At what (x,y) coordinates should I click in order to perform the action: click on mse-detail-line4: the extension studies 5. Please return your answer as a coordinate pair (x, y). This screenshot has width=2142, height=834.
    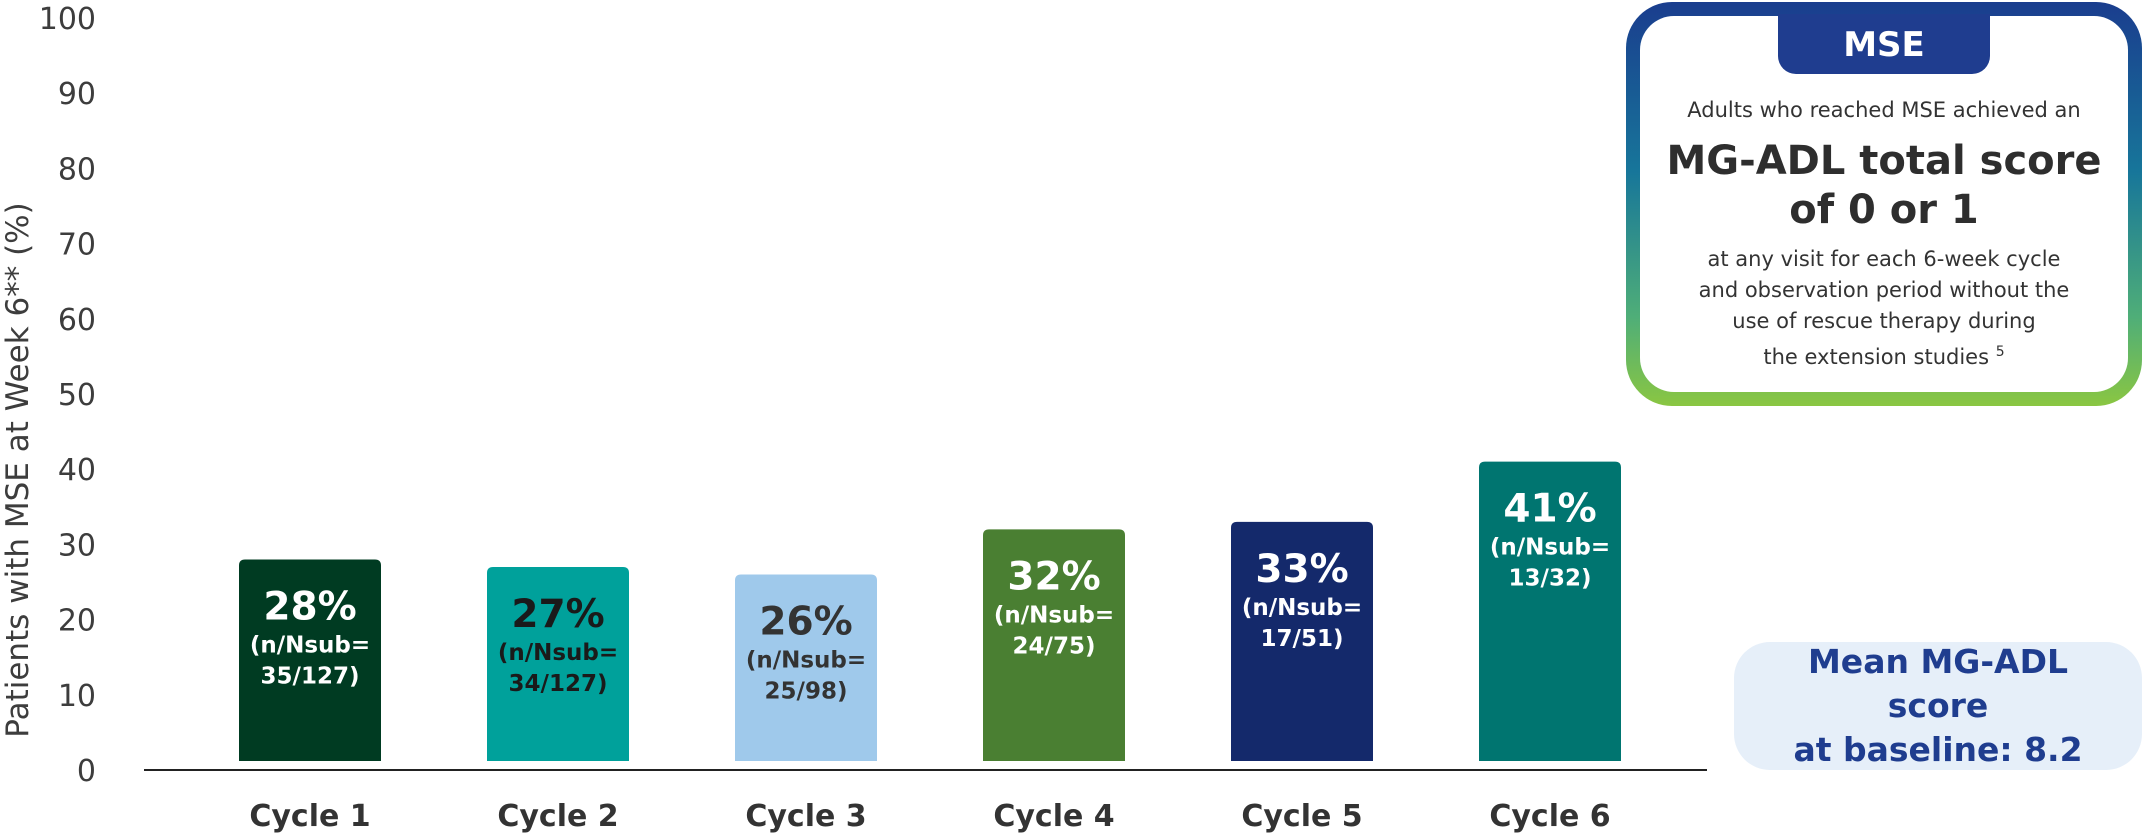
    Looking at the image, I should click on (1884, 355).